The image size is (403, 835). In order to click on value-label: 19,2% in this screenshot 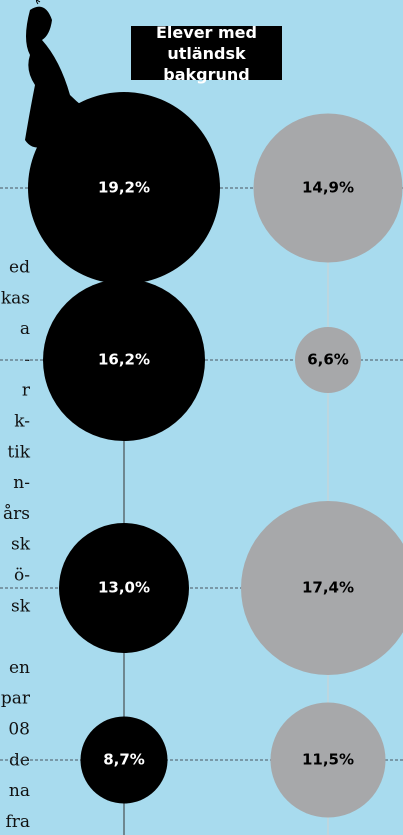, I will do `click(124, 188)`.